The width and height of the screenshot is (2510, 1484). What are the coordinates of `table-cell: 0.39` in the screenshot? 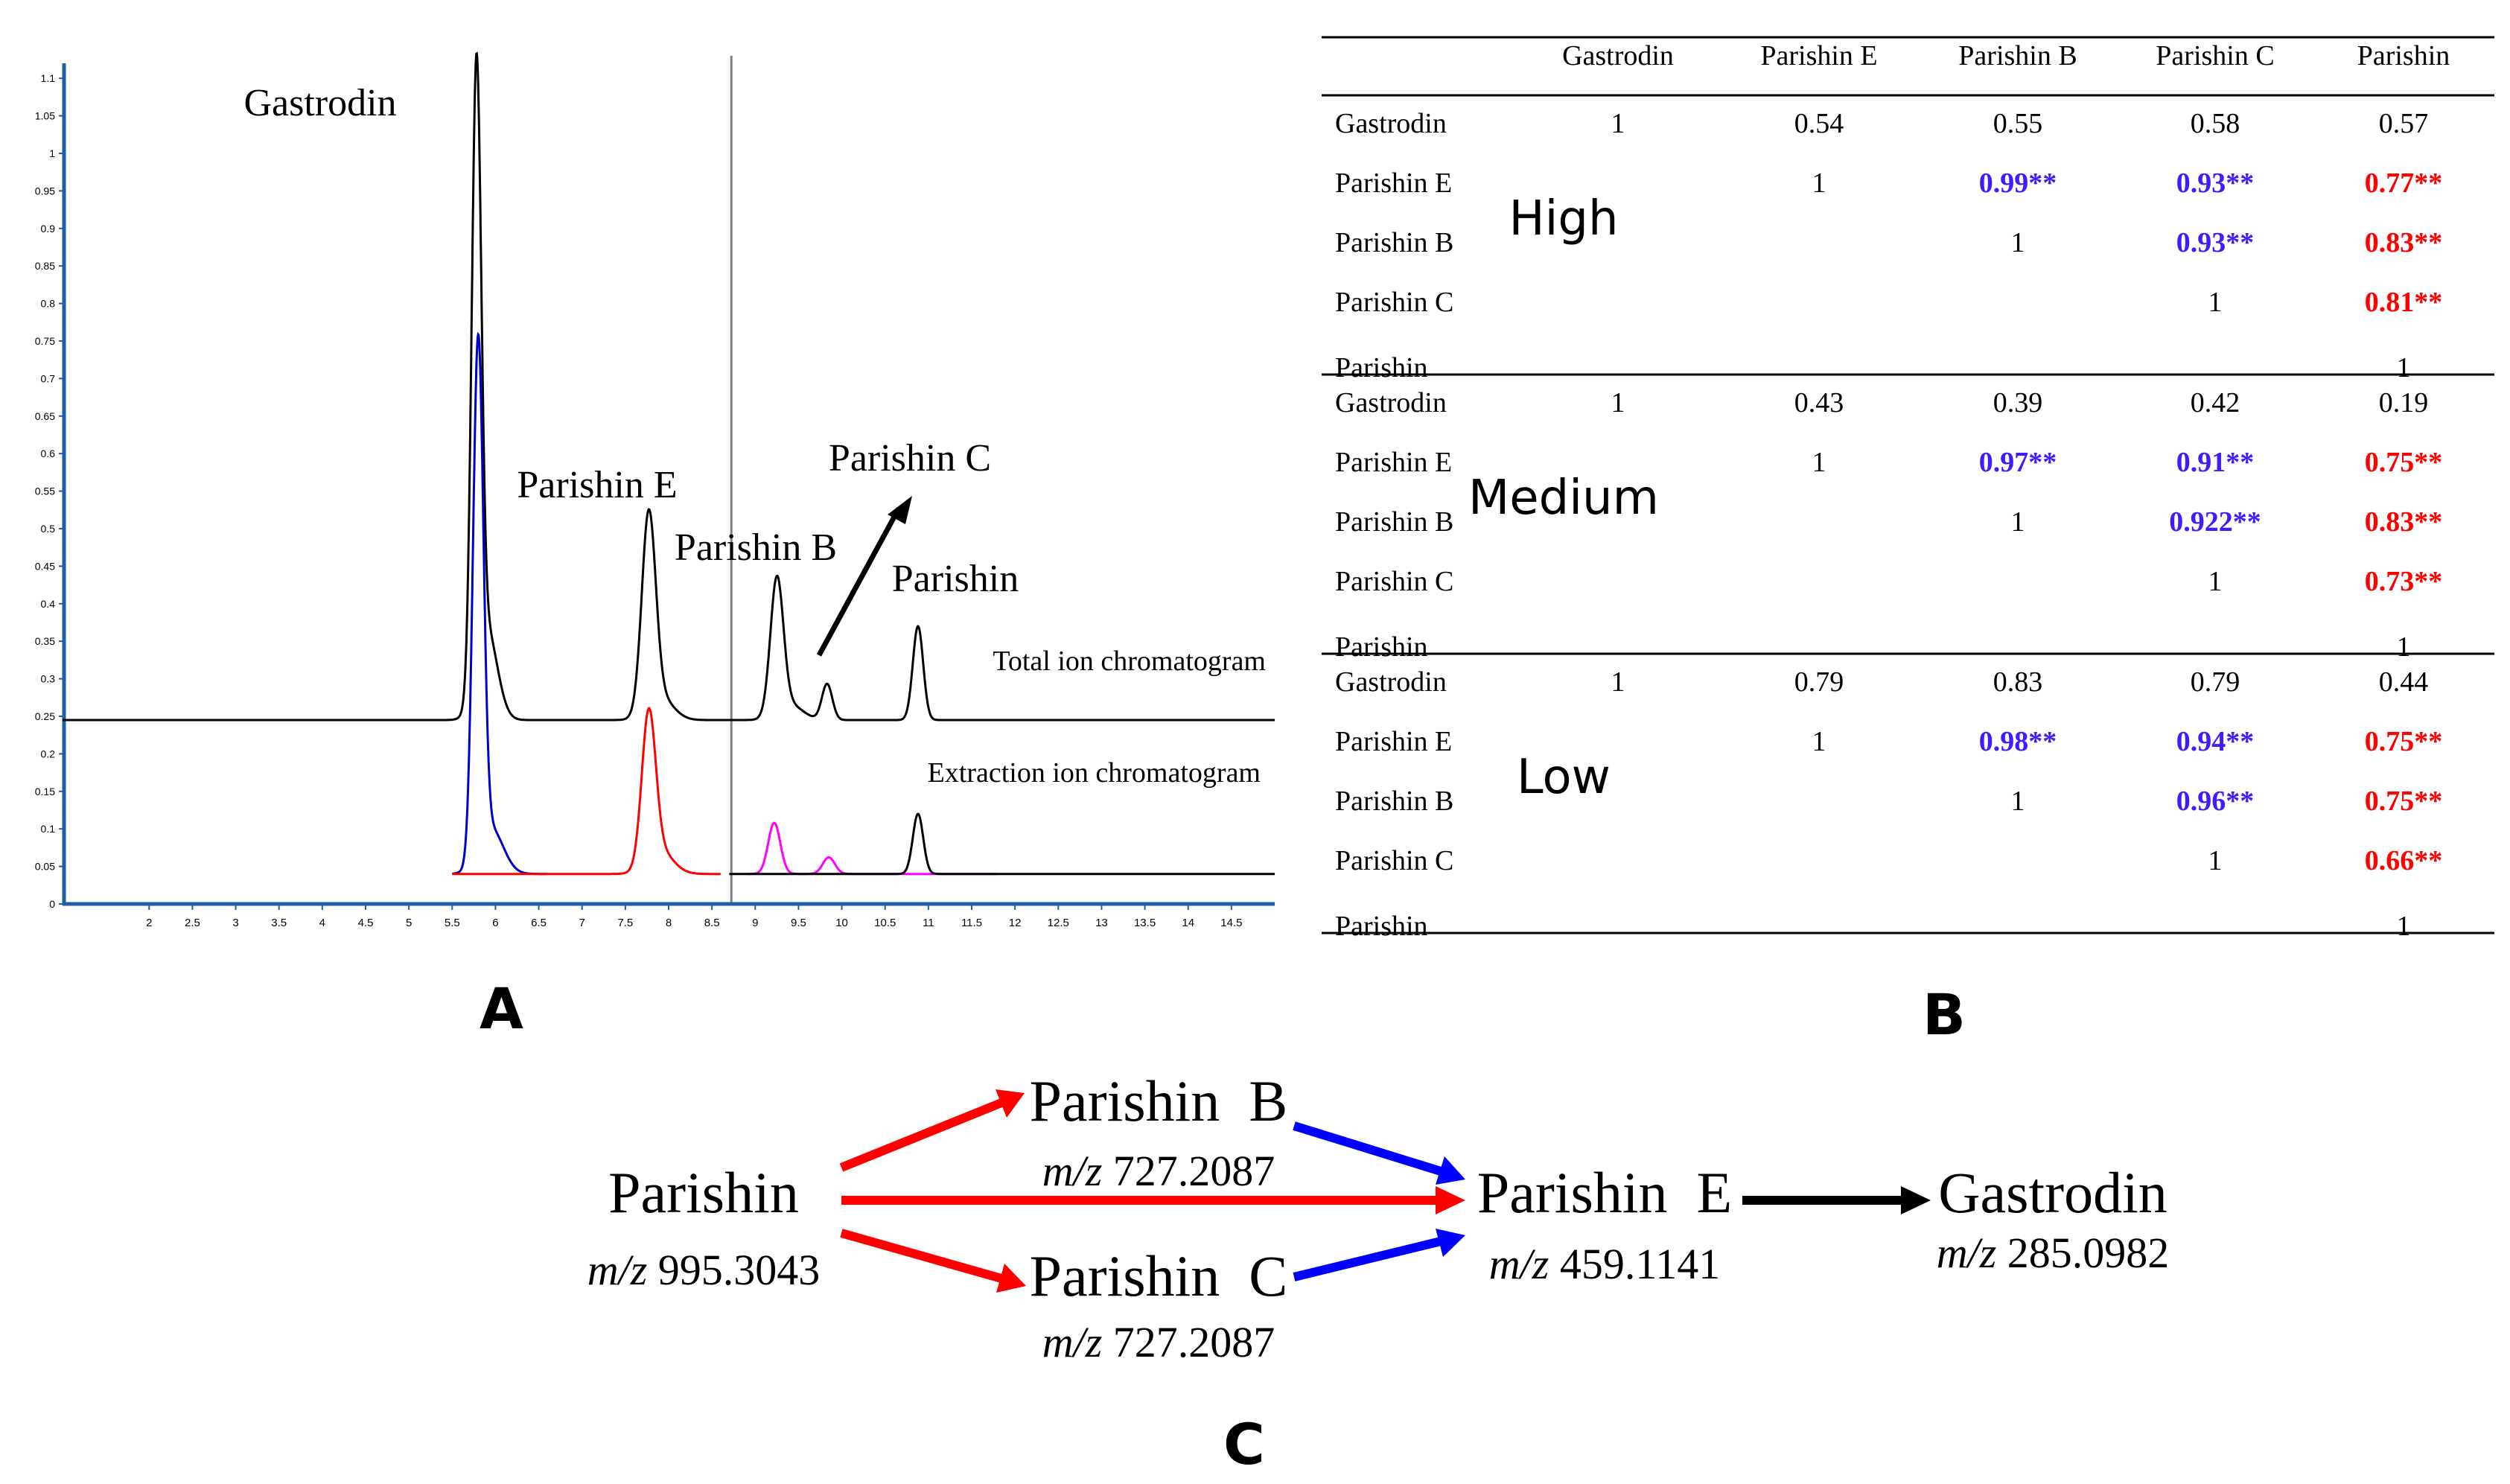 It's located at (2018, 402).